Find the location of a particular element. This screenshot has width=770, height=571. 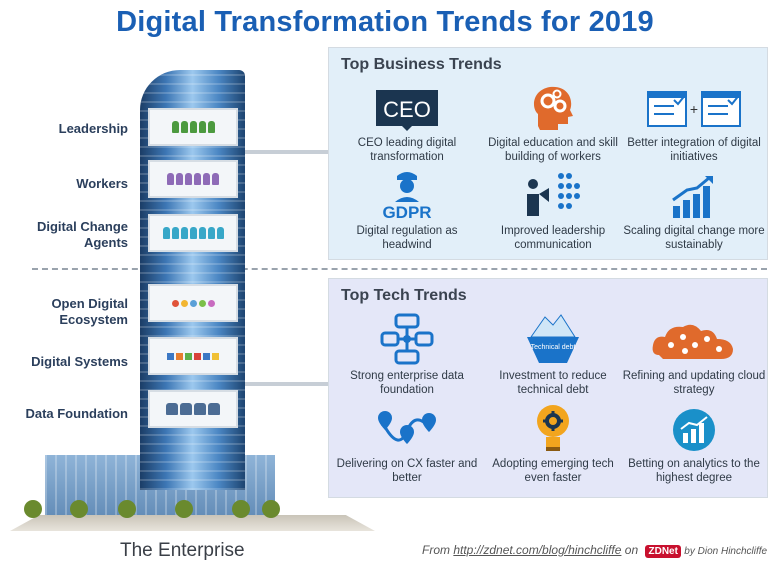

trend-emerging-tech: Adopting emerging tech even faster is located at coordinates (553, 444).